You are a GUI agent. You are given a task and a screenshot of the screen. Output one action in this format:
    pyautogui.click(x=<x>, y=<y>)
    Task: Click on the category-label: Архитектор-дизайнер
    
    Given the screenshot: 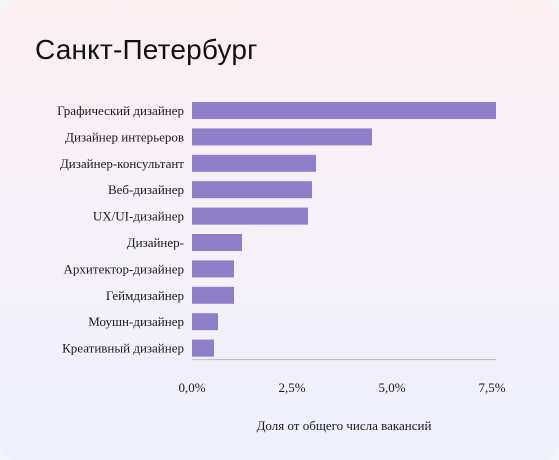 What is the action you would take?
    pyautogui.click(x=124, y=268)
    